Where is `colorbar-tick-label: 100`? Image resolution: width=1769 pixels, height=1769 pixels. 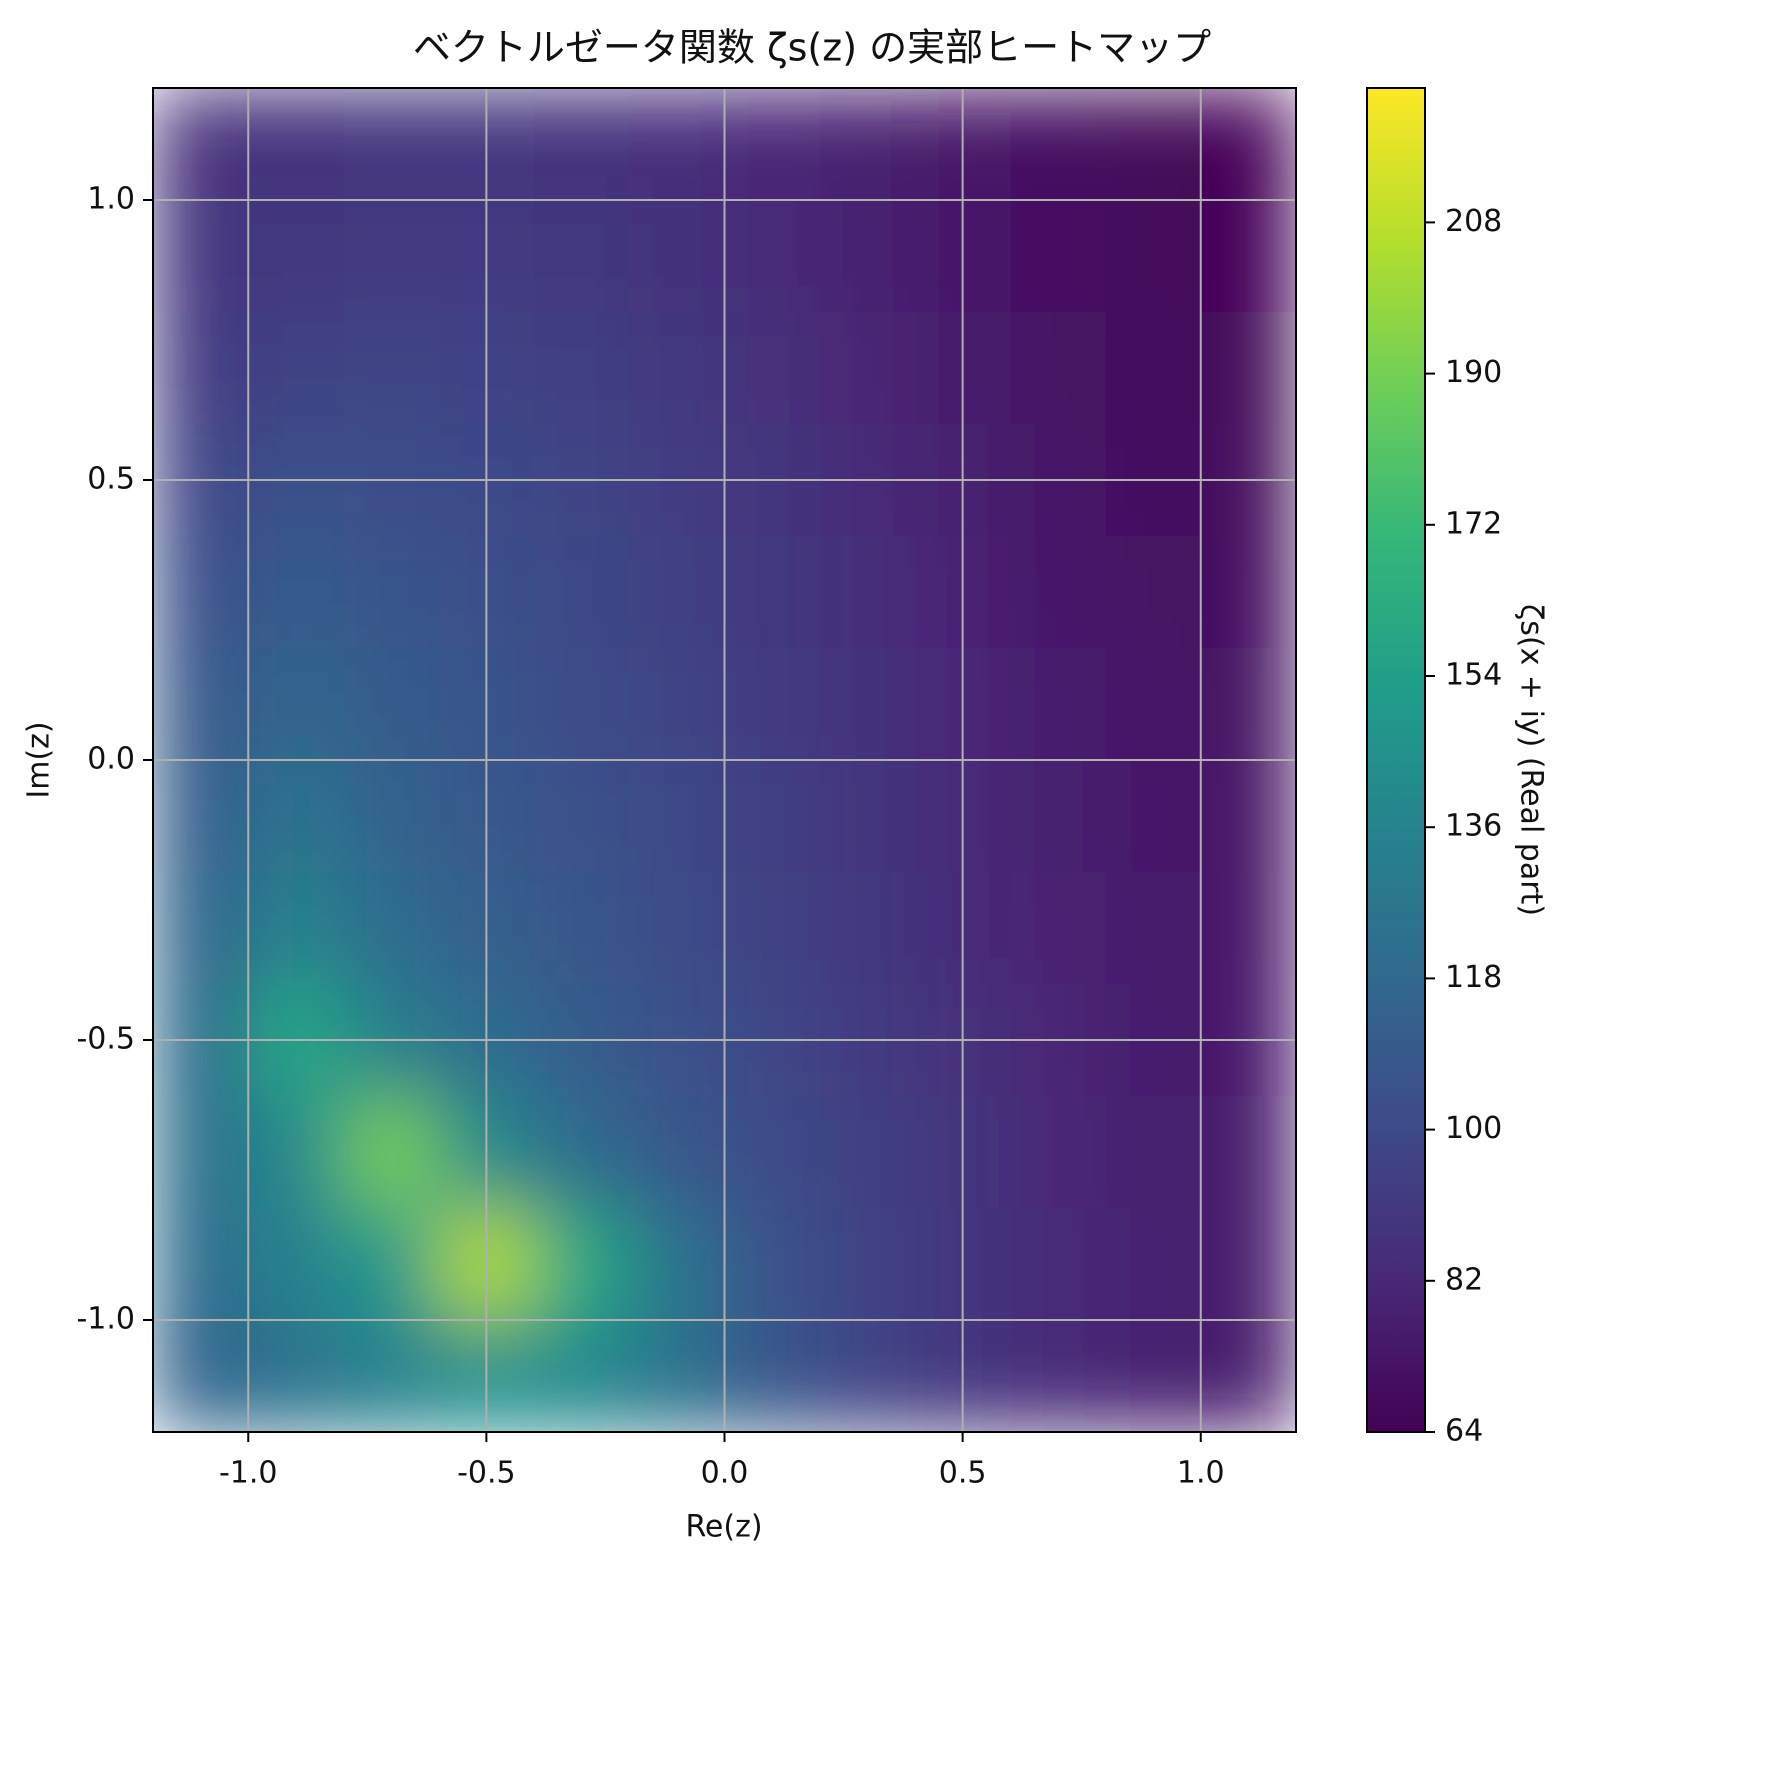 colorbar-tick-label: 100 is located at coordinates (1473, 1128).